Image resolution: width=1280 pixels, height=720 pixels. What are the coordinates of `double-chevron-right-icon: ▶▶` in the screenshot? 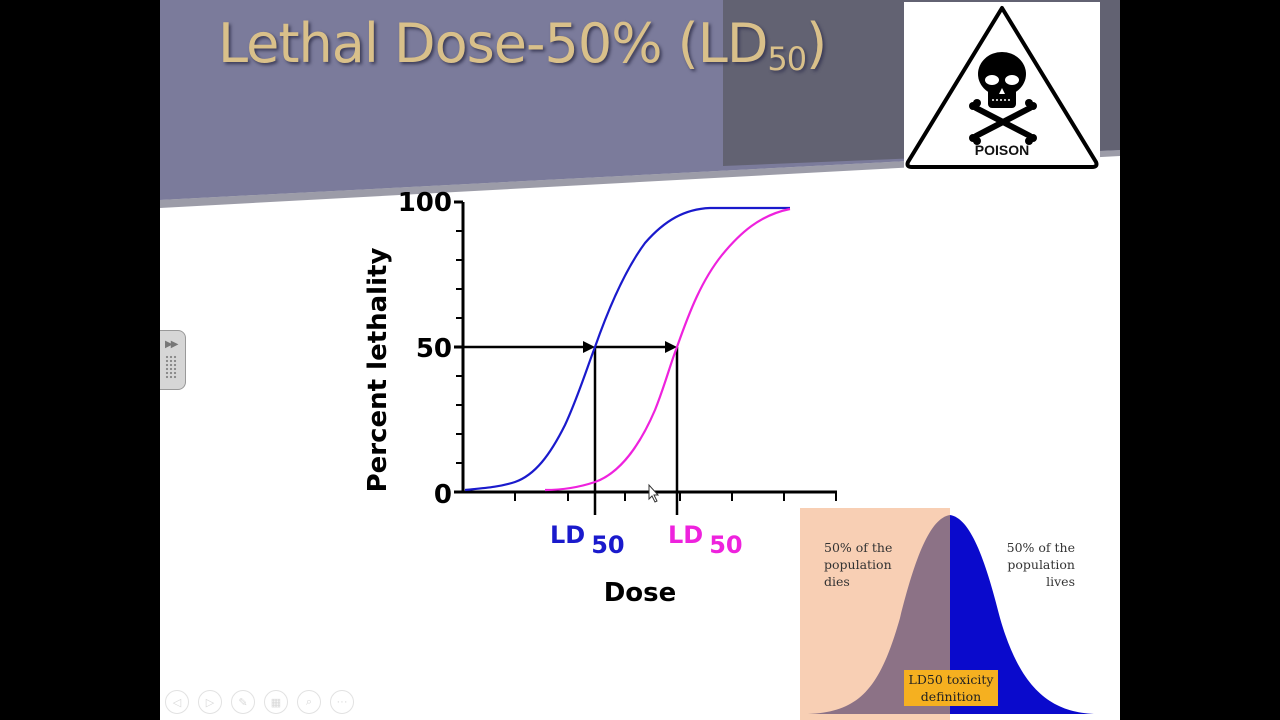 It's located at (171, 344).